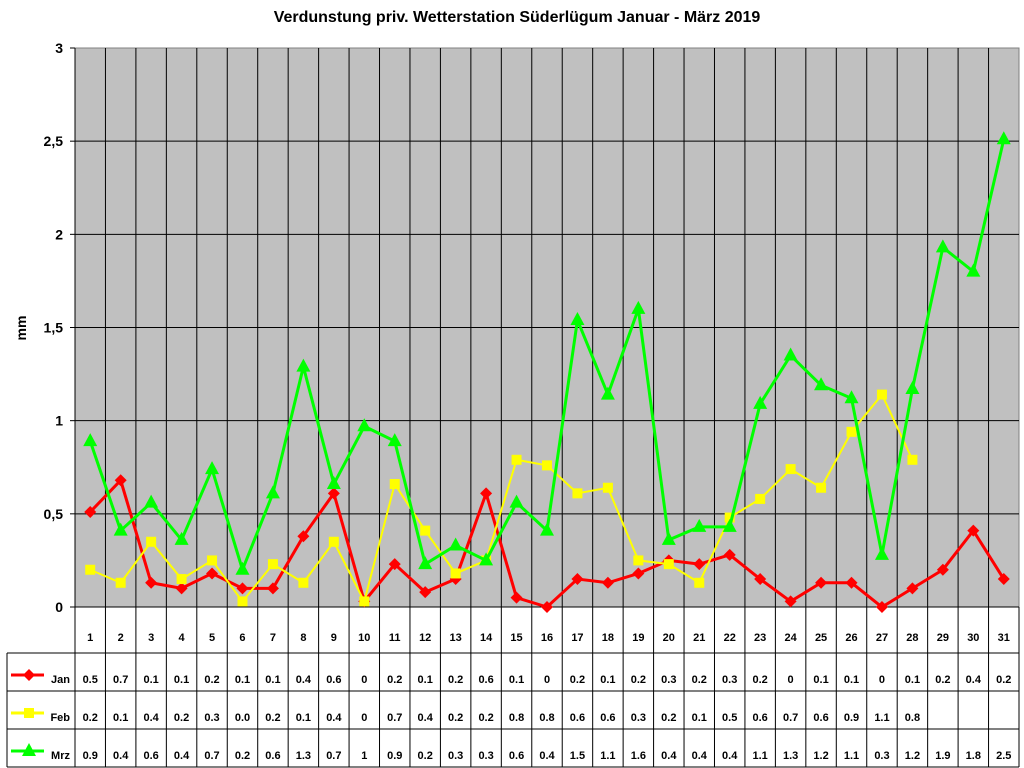  Describe the element at coordinates (486, 638) in the screenshot. I see `x-tick-label: 14` at that location.